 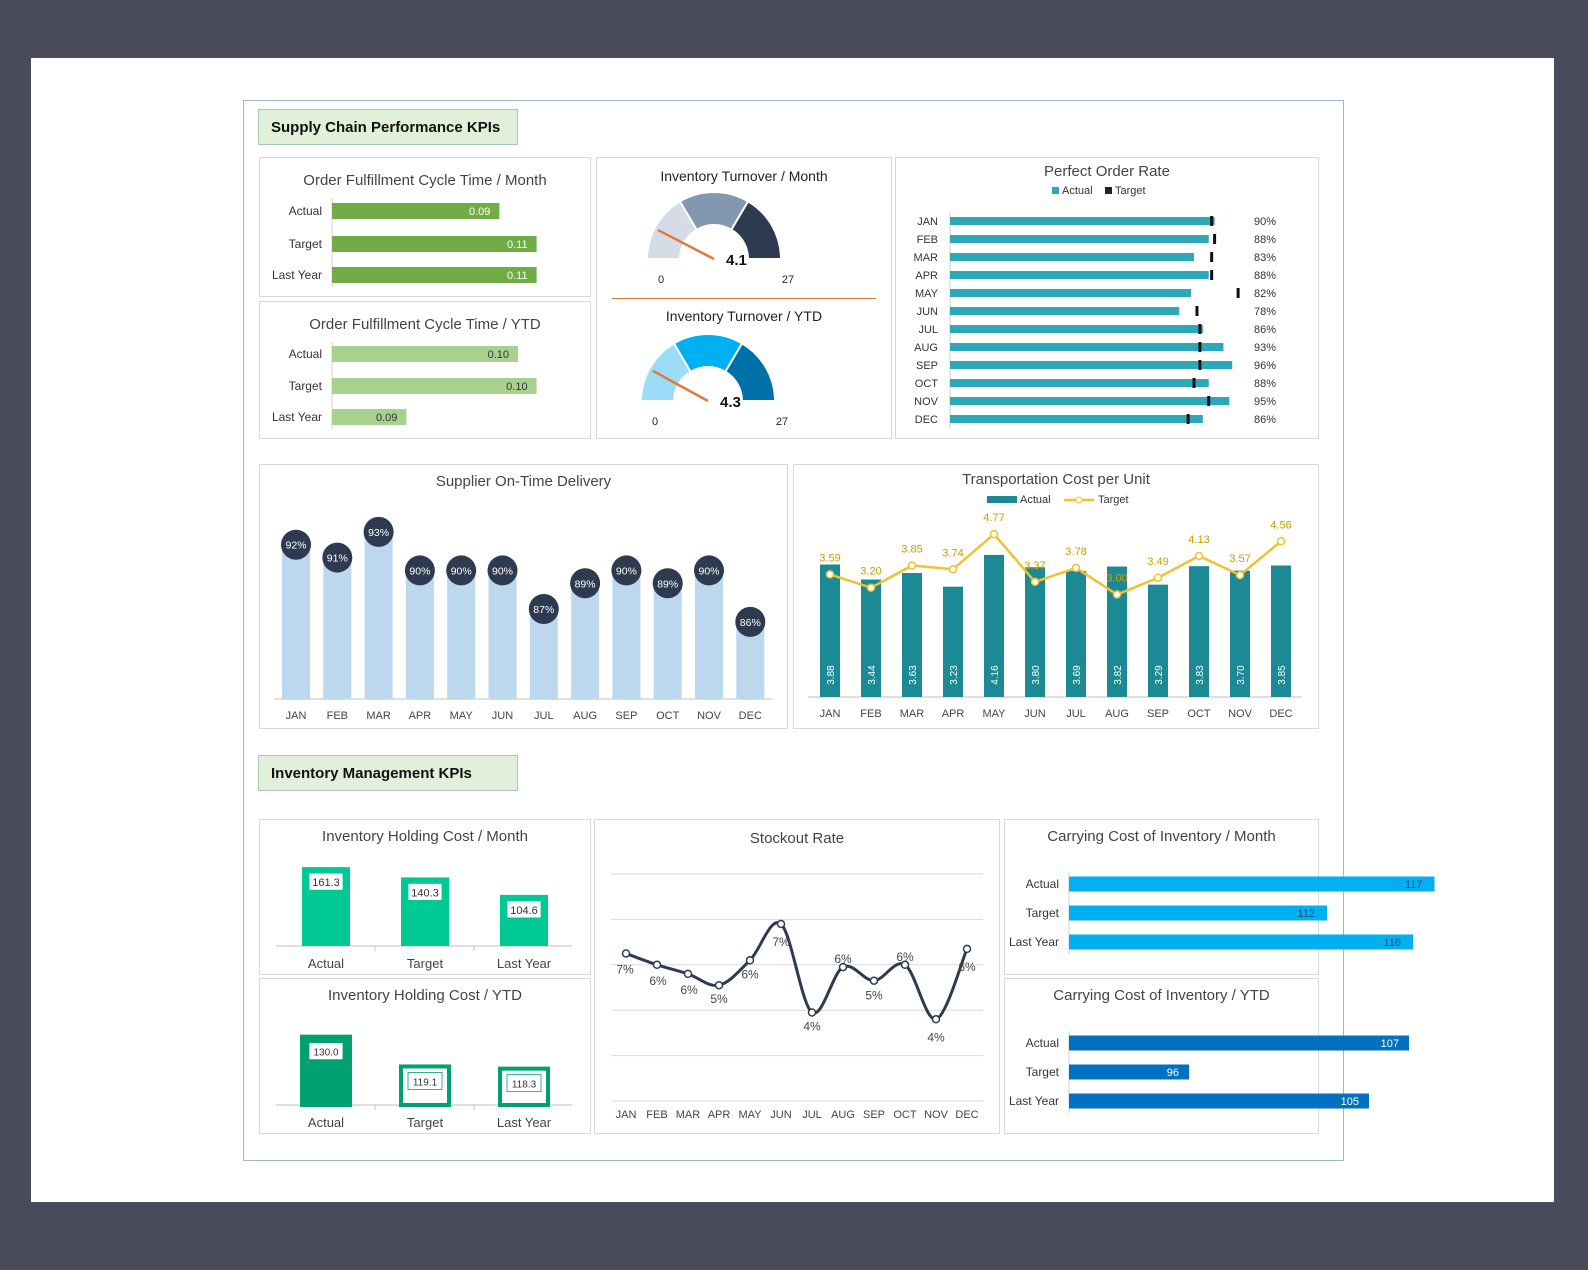 What do you see at coordinates (425, 180) in the screenshot?
I see `chart-title: Order Fulfillment Cycle Time / Month` at bounding box center [425, 180].